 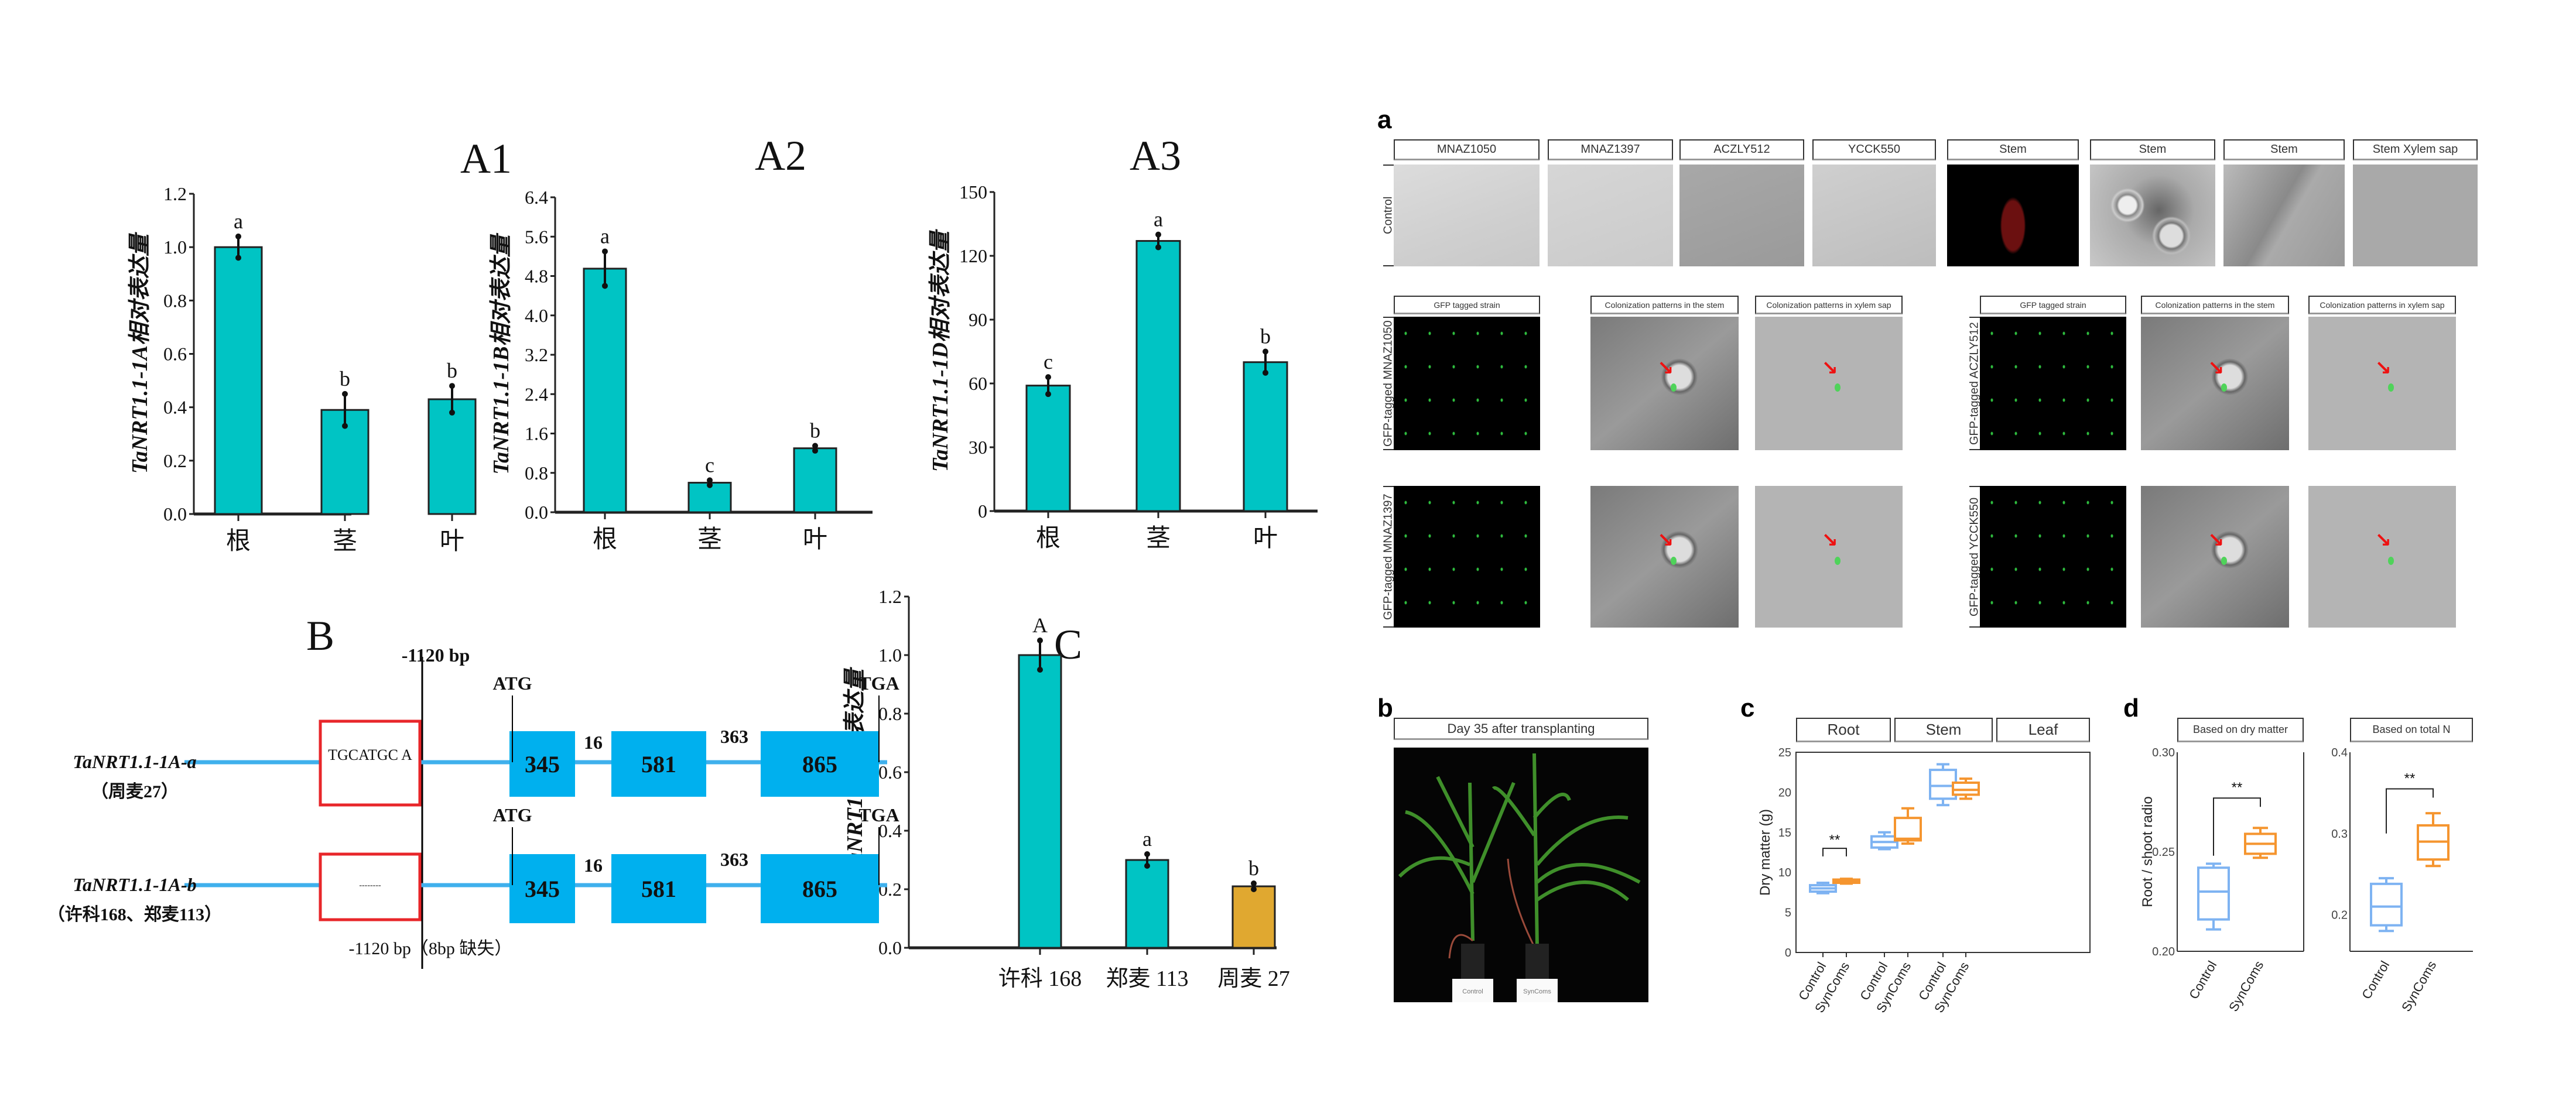 I want to click on intron-length: 363, so click(x=734, y=736).